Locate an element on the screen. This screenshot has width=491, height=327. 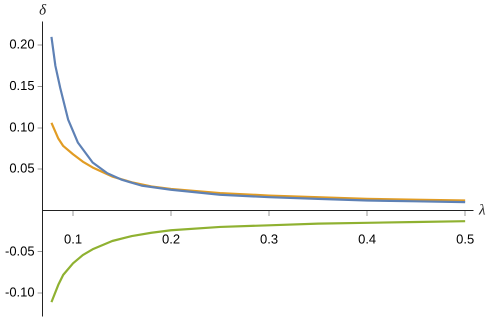
y-tick-label: 0.05 is located at coordinates (22, 168).